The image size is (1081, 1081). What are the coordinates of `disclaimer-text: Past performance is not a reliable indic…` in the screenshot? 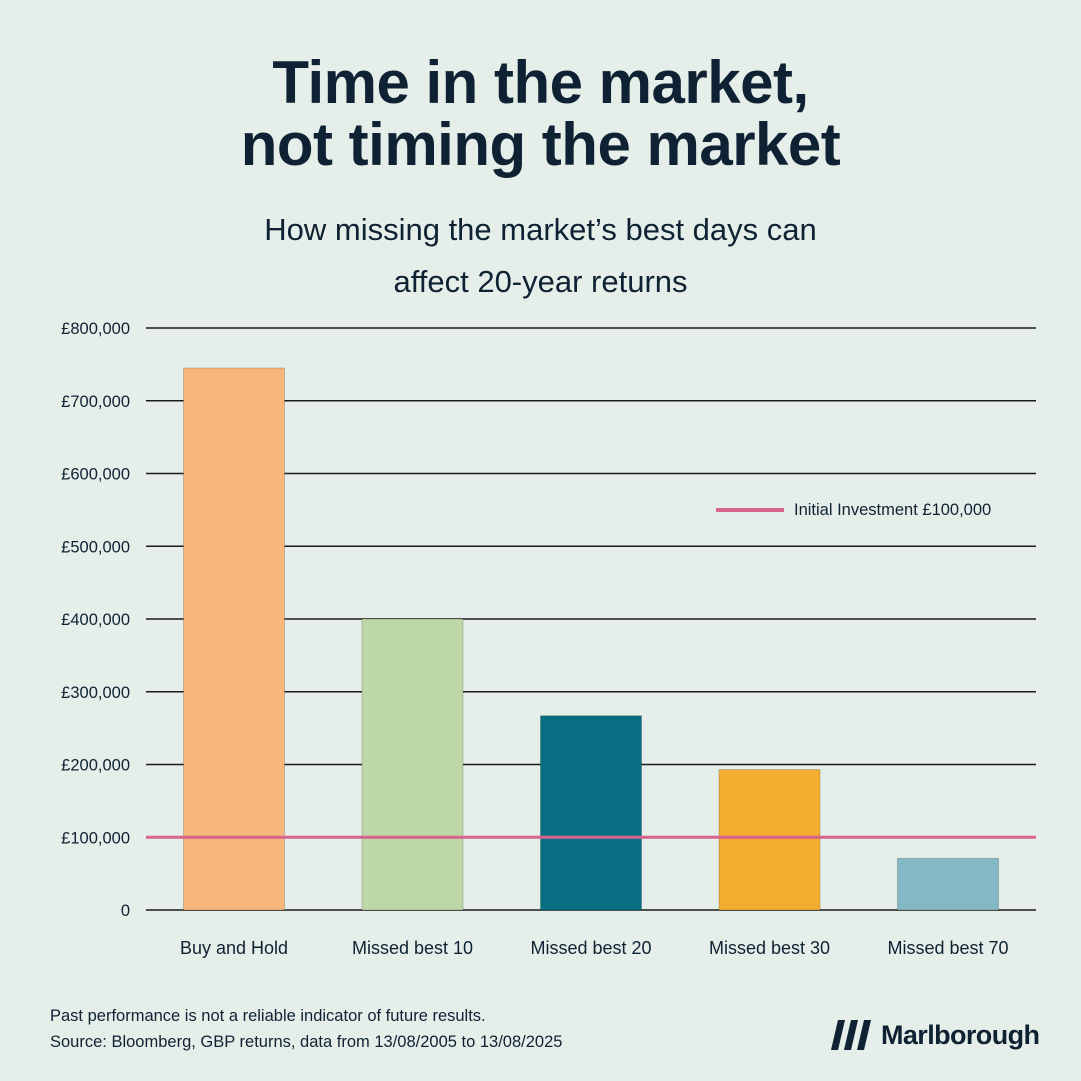 It's located at (268, 1016).